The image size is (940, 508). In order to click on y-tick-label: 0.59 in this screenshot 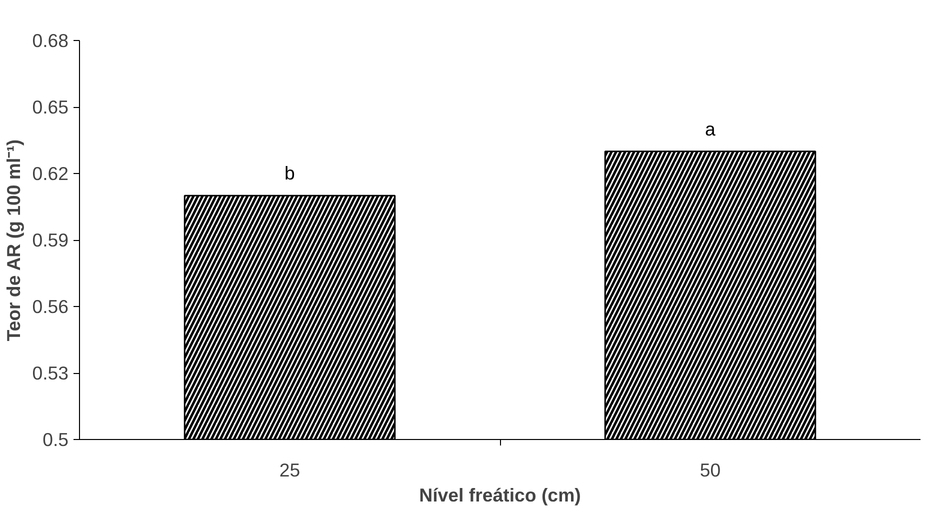, I will do `click(50, 240)`.